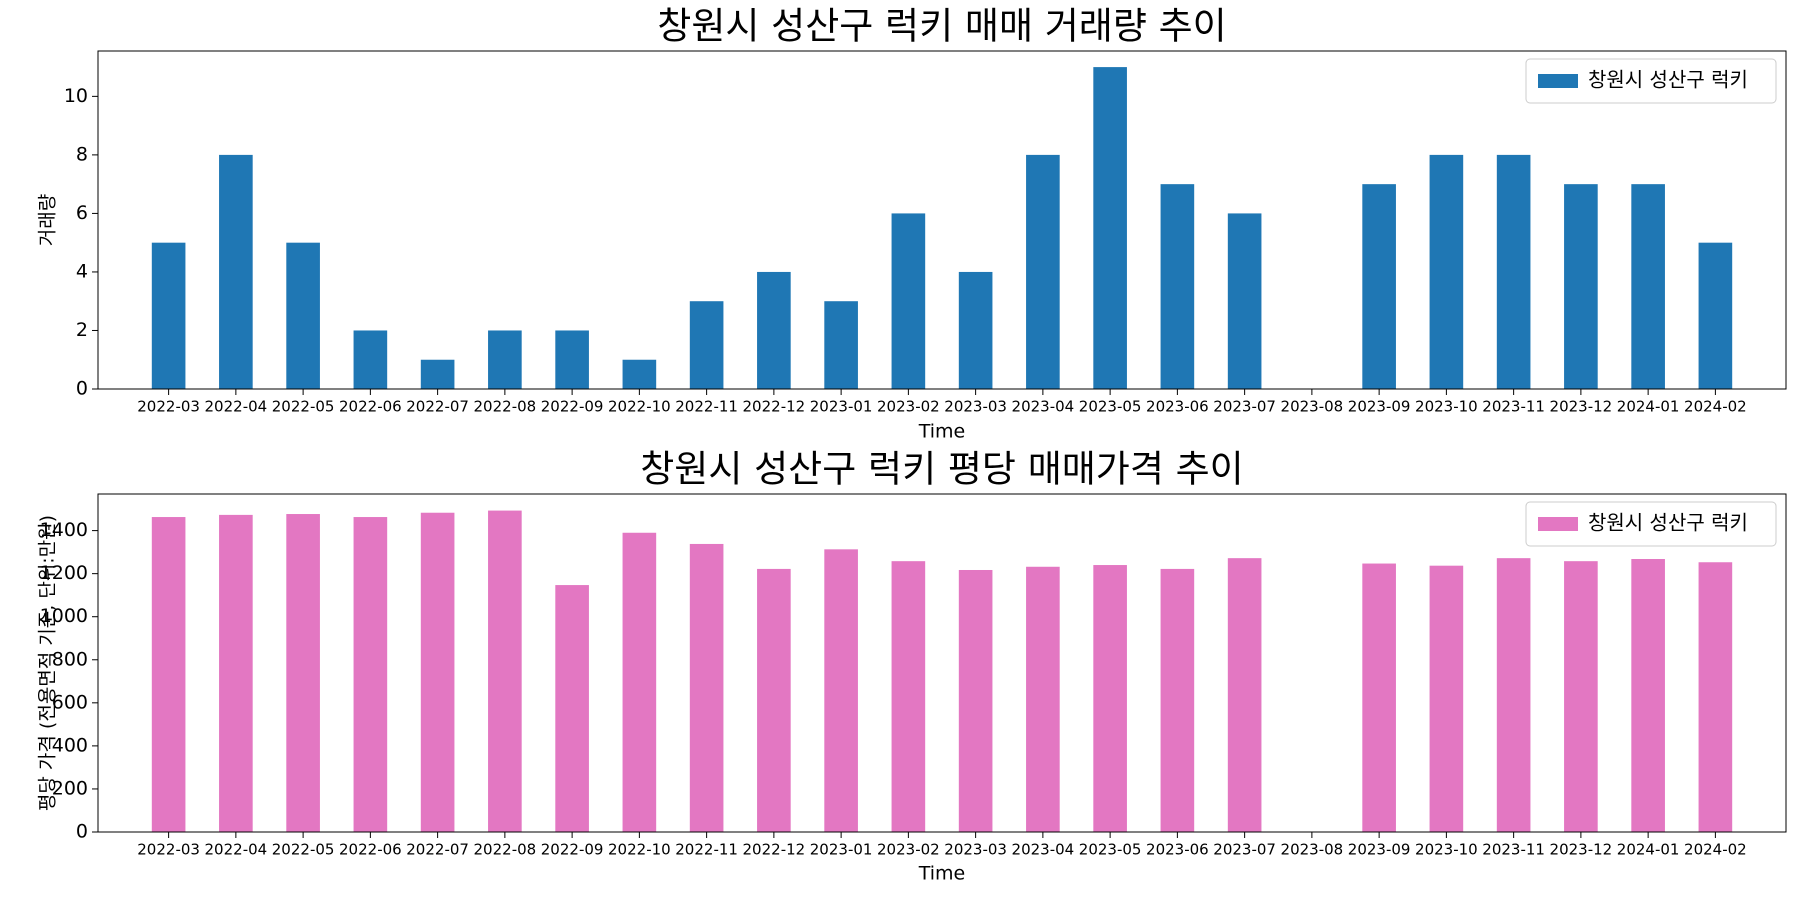 This screenshot has height=900, width=1800. Describe the element at coordinates (48, 663) in the screenshot. I see `y-axis-label: 평당 가격 (전용면적 기준, 단위:만원)` at that location.